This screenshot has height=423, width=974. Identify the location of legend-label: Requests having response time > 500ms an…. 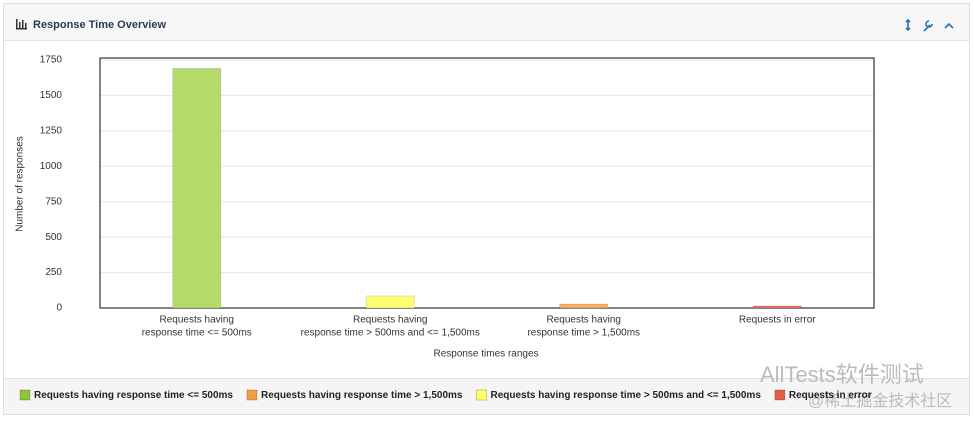
(625, 395).